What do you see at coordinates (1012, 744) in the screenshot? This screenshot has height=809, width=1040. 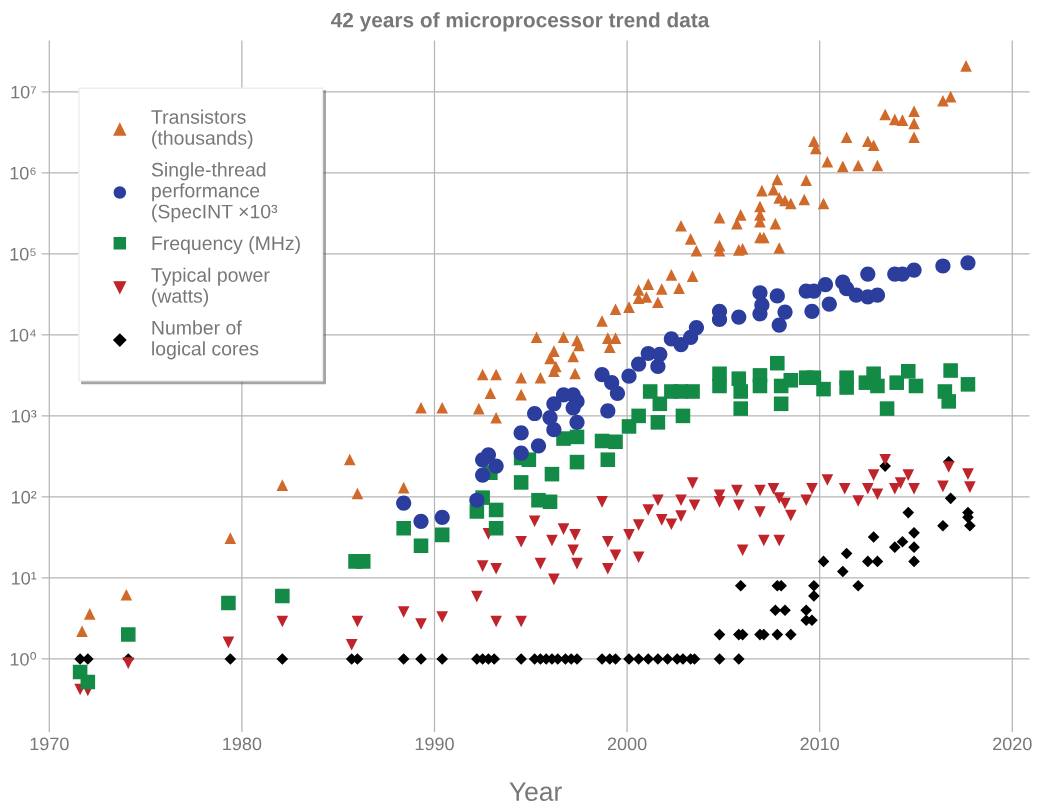 I see `x-tick-label: 2020` at bounding box center [1012, 744].